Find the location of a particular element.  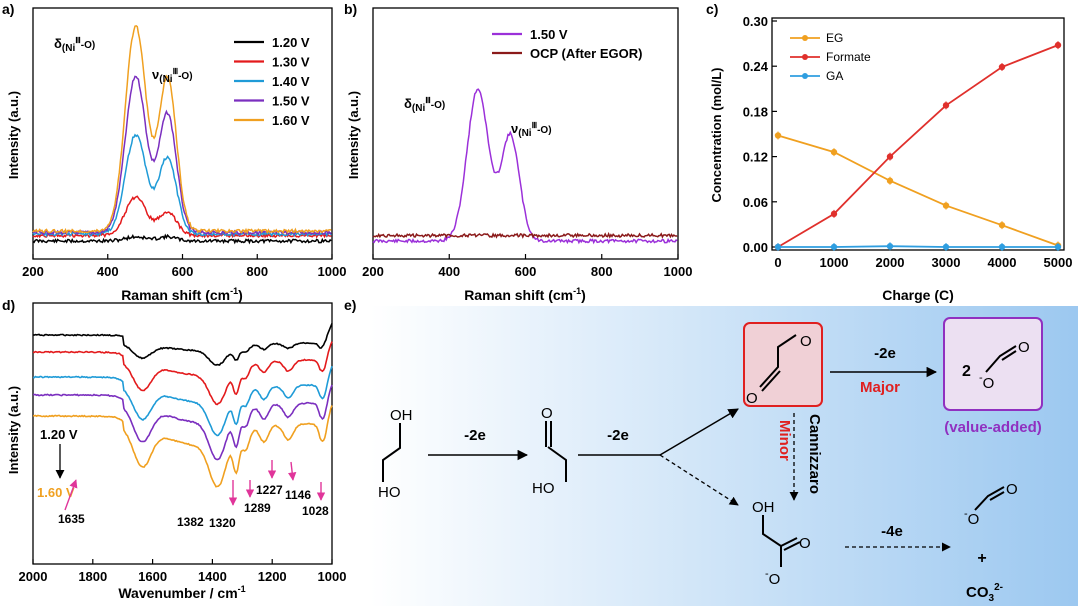

legend-label: EG is located at coordinates (834, 38).